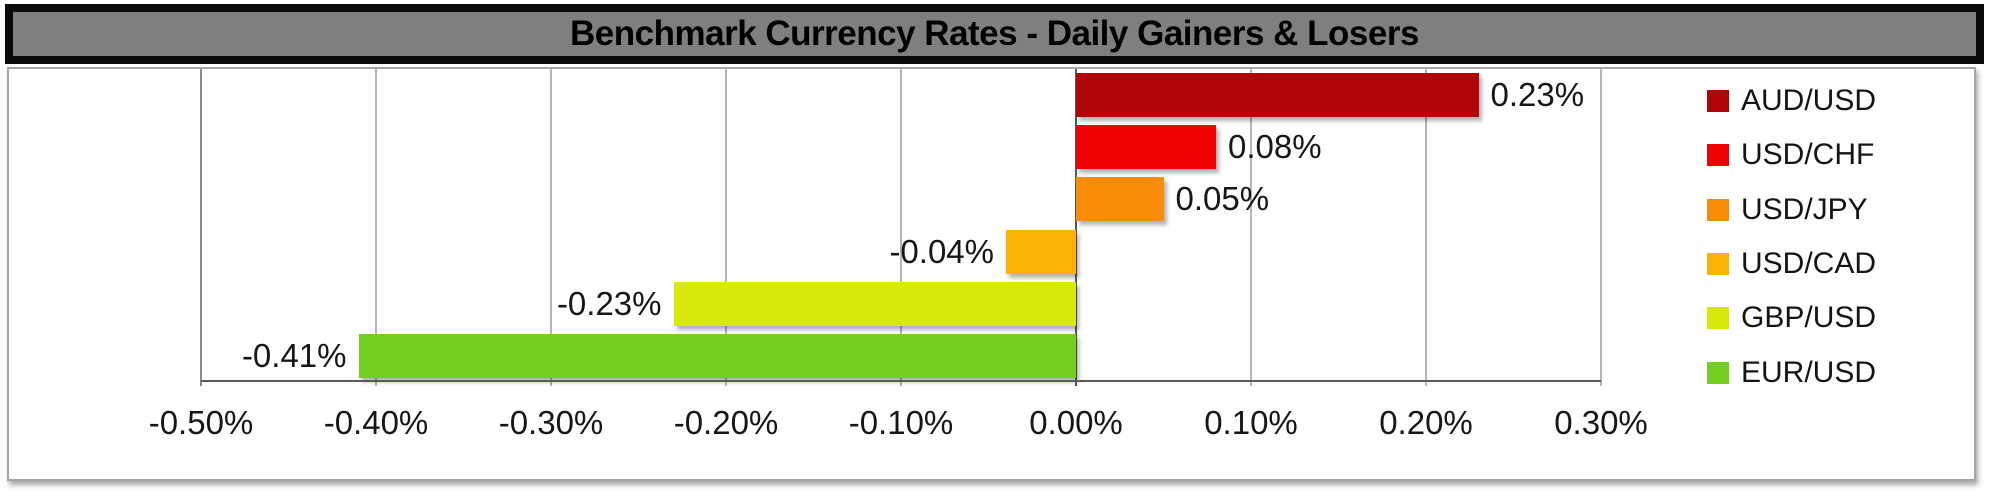 Image resolution: width=1989 pixels, height=498 pixels. I want to click on gridline-0.00, so click(1076, 227).